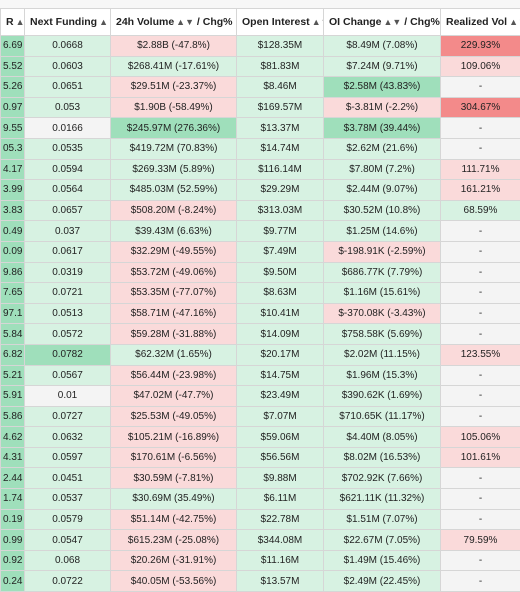  What do you see at coordinates (382, 272) in the screenshot?
I see `cell-oi-change: $686.77K (7.79%)` at bounding box center [382, 272].